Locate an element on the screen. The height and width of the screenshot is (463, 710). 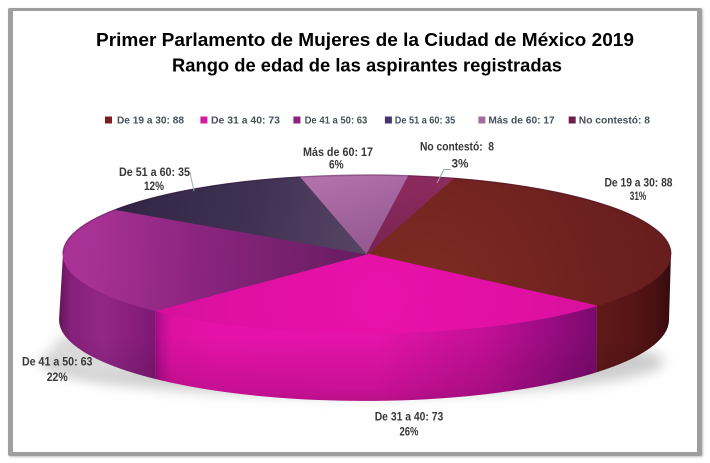
svg-text: 6% is located at coordinates (336, 165).